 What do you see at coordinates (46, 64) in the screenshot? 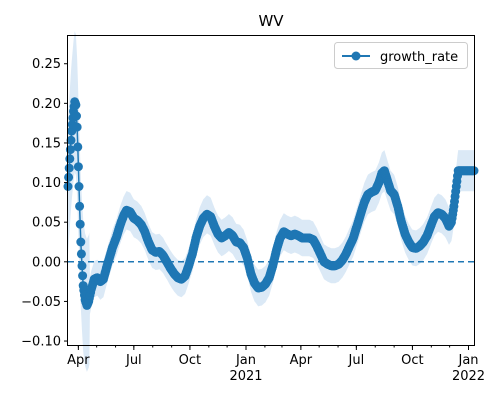
I see `y-tick-label: 0.25` at bounding box center [46, 64].